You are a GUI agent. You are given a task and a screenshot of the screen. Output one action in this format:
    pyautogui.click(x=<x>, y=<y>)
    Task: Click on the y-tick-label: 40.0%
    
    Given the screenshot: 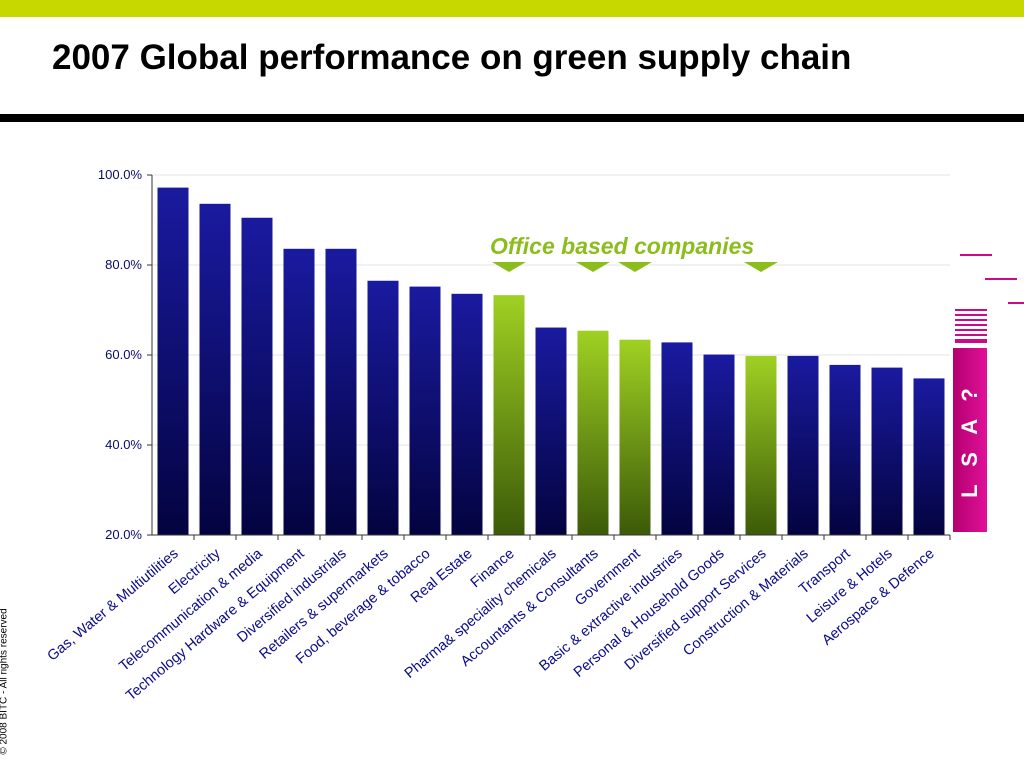 What is the action you would take?
    pyautogui.click(x=123, y=444)
    